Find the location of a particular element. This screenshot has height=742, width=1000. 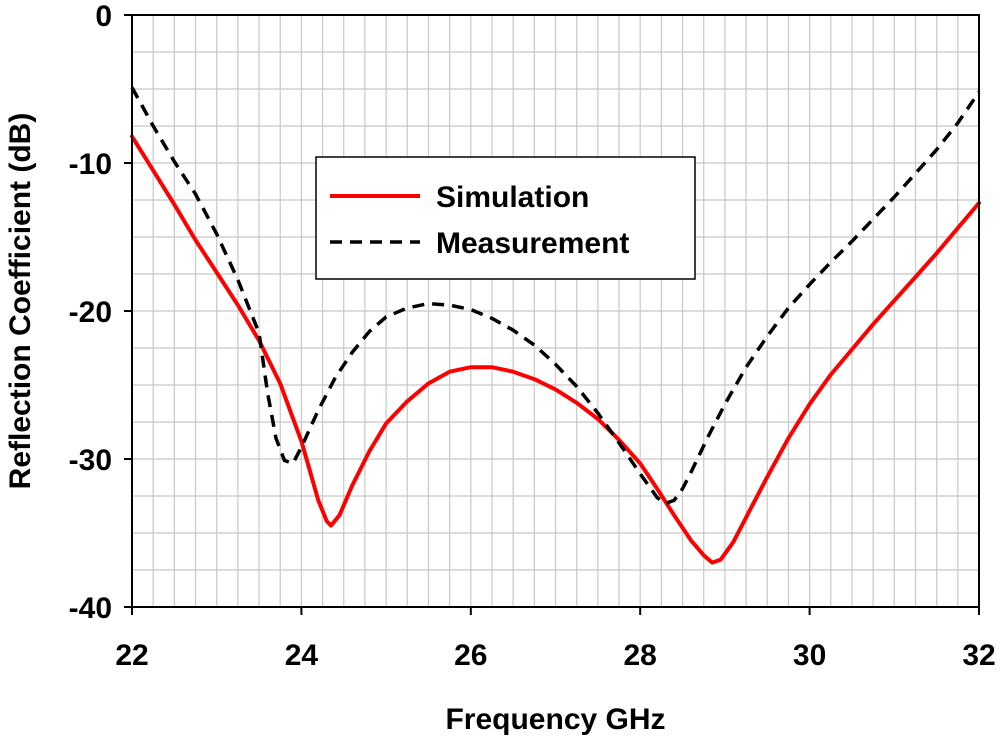

x-tick-label: 30 is located at coordinates (809, 655).